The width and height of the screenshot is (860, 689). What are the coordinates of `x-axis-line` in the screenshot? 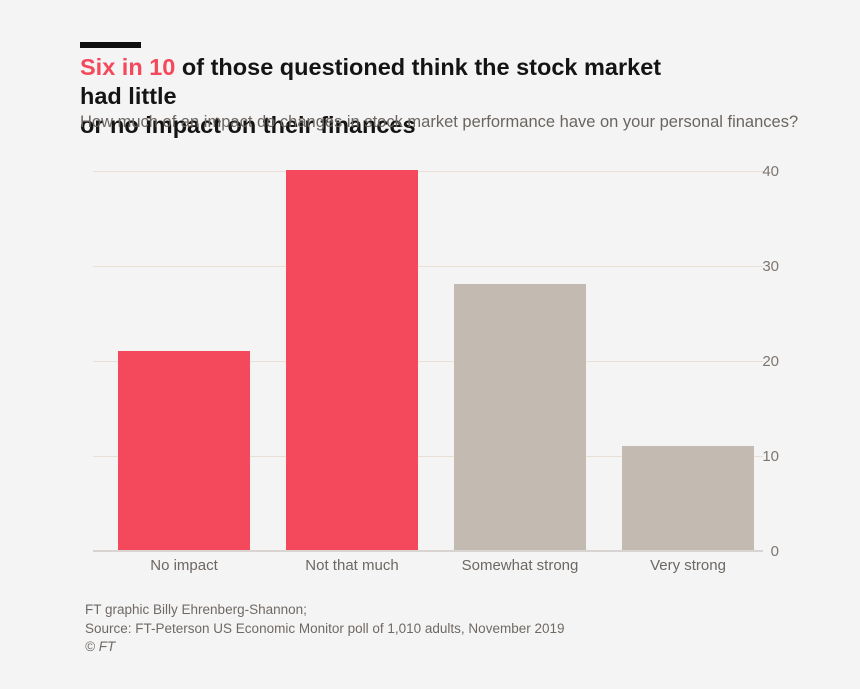 It's located at (428, 551).